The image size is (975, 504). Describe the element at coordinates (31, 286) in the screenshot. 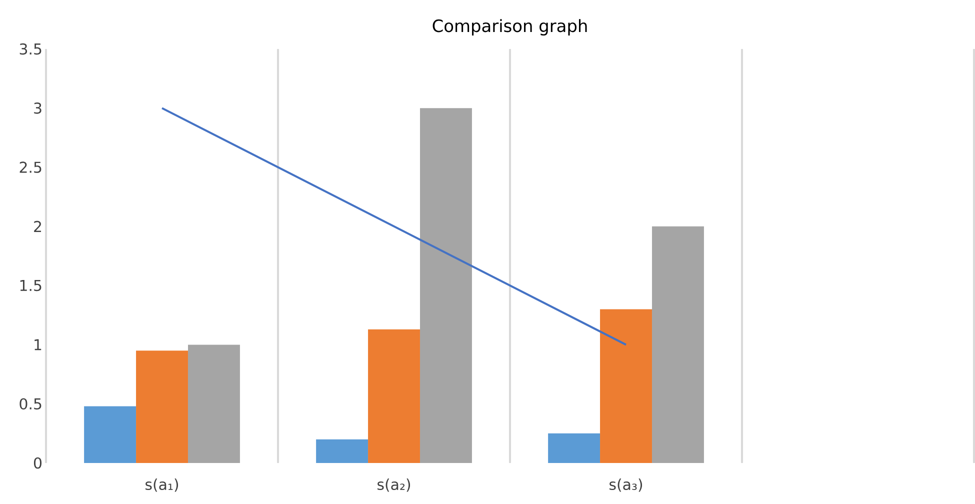

I see `y-tick-label: 1.5` at that location.